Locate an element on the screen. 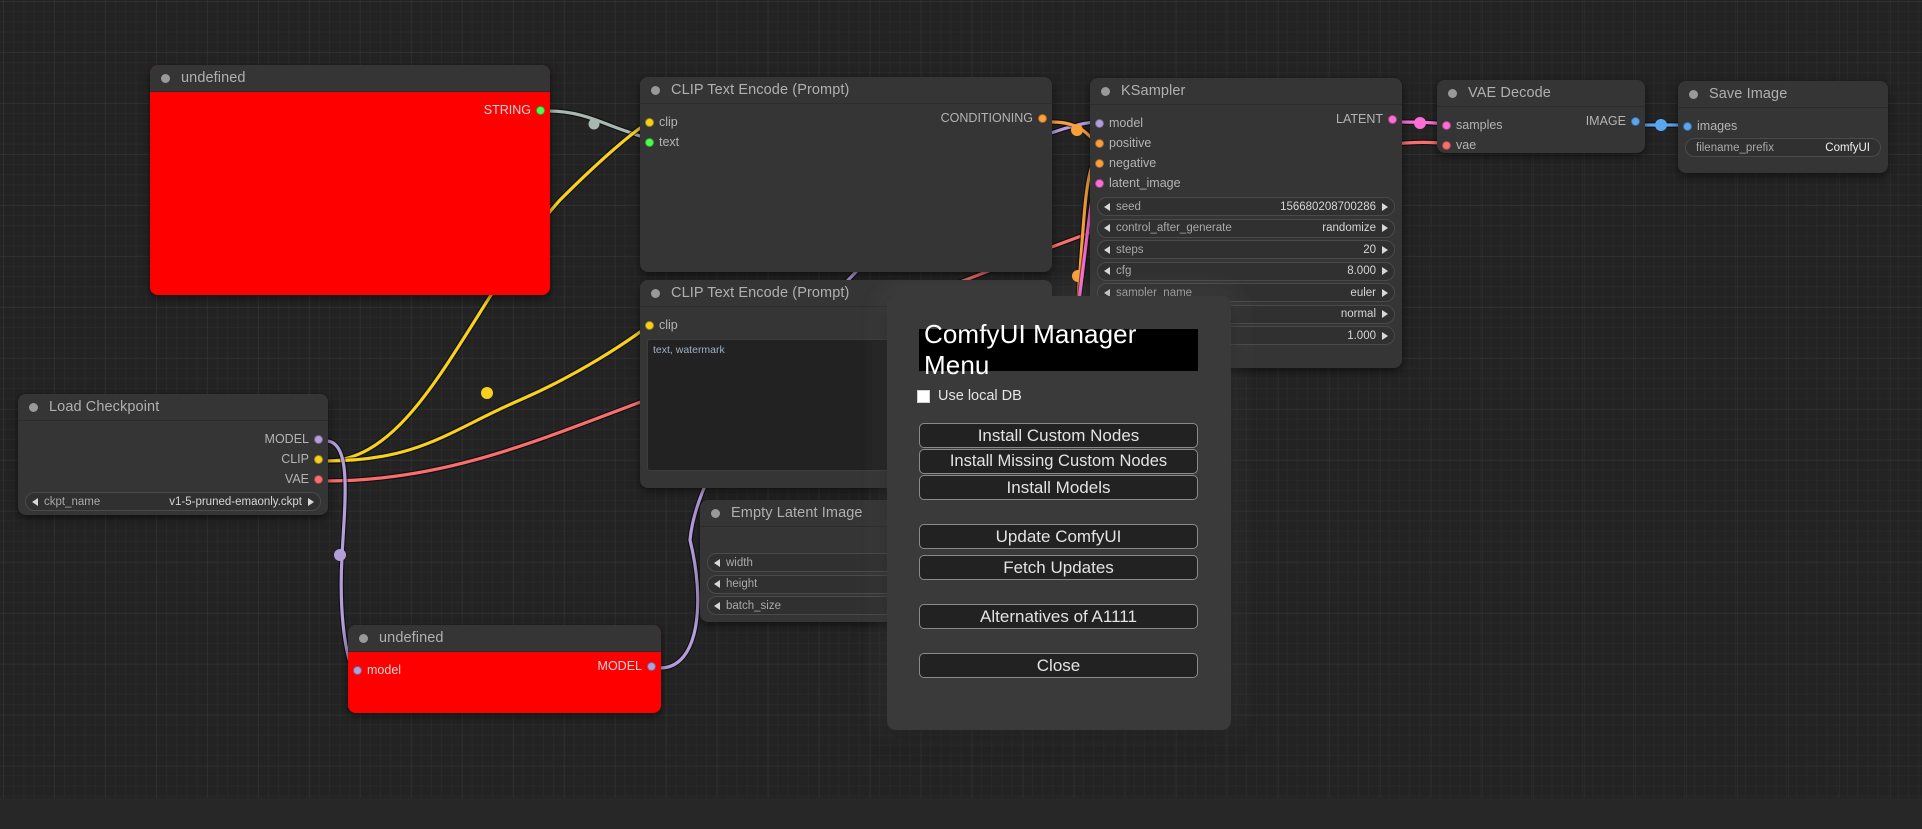 This screenshot has height=829, width=1922. output-slot-conditioning: CONDITIONING is located at coordinates (846, 118).